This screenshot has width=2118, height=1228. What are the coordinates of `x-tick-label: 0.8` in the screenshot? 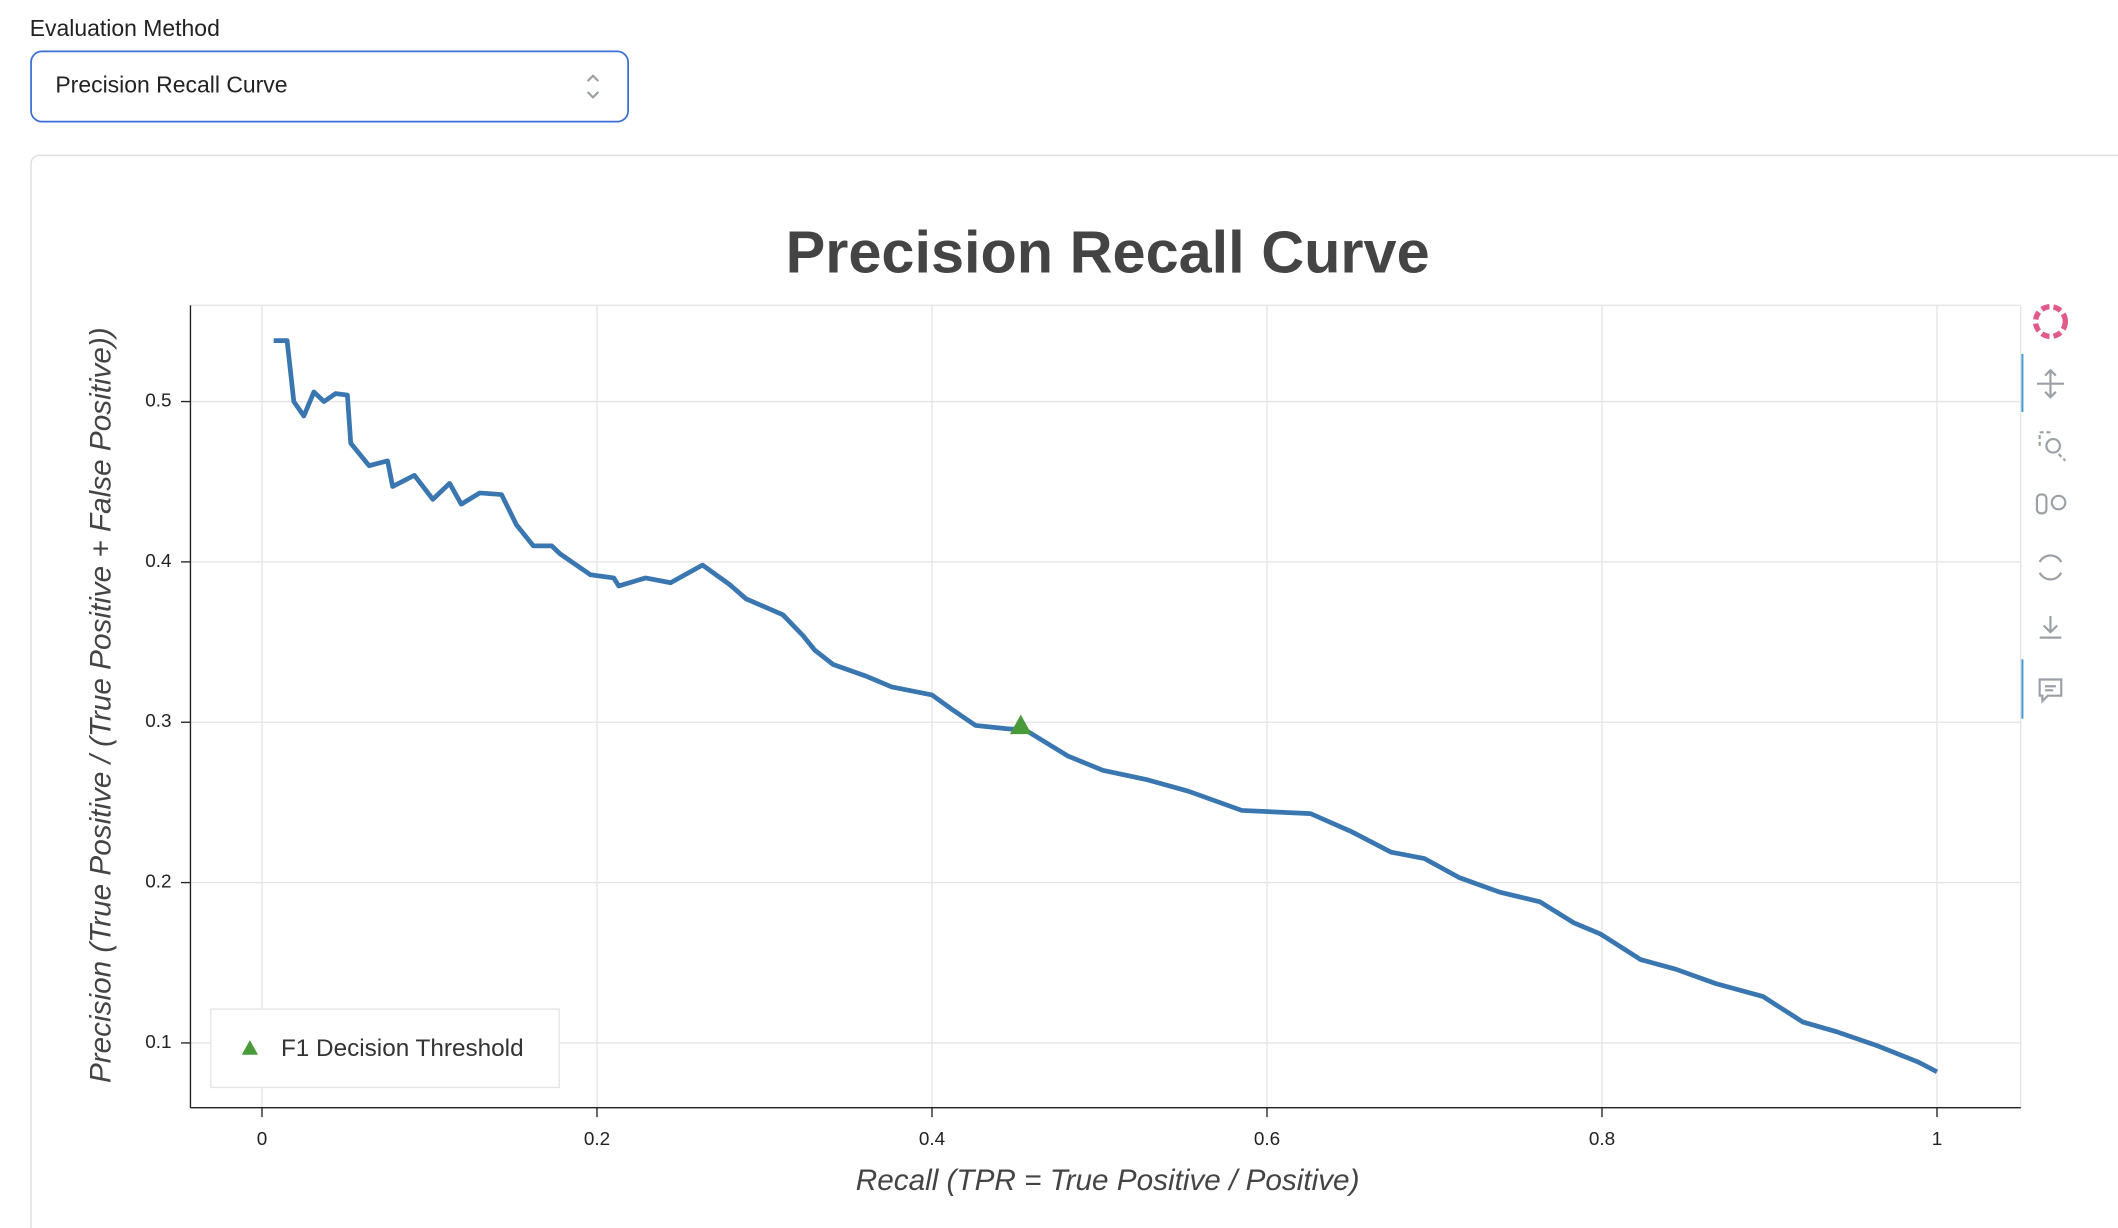 It's located at (1602, 1139).